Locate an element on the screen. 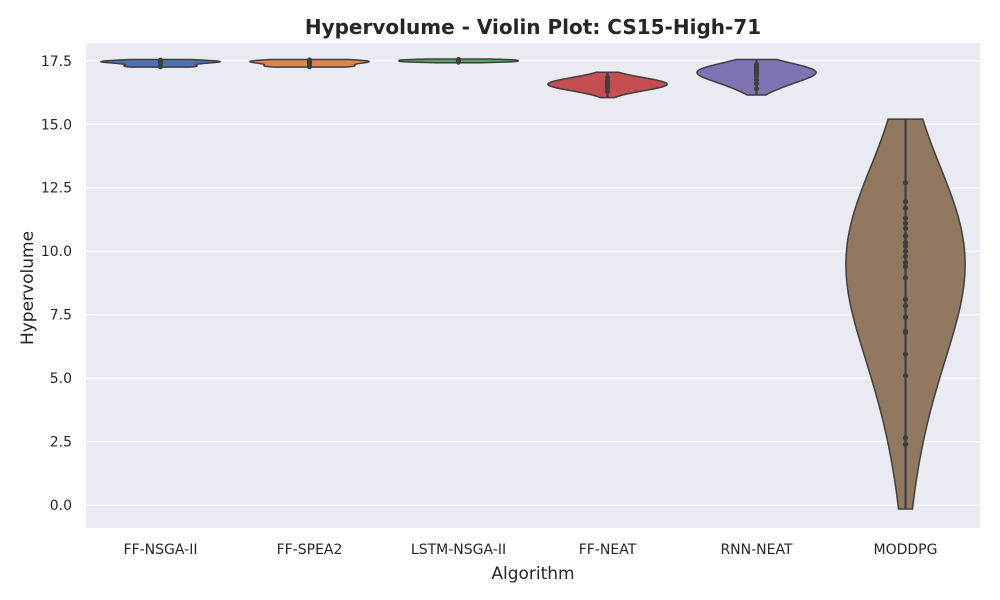 The height and width of the screenshot is (600, 1000). x-tick-label: MODDPG is located at coordinates (906, 550).